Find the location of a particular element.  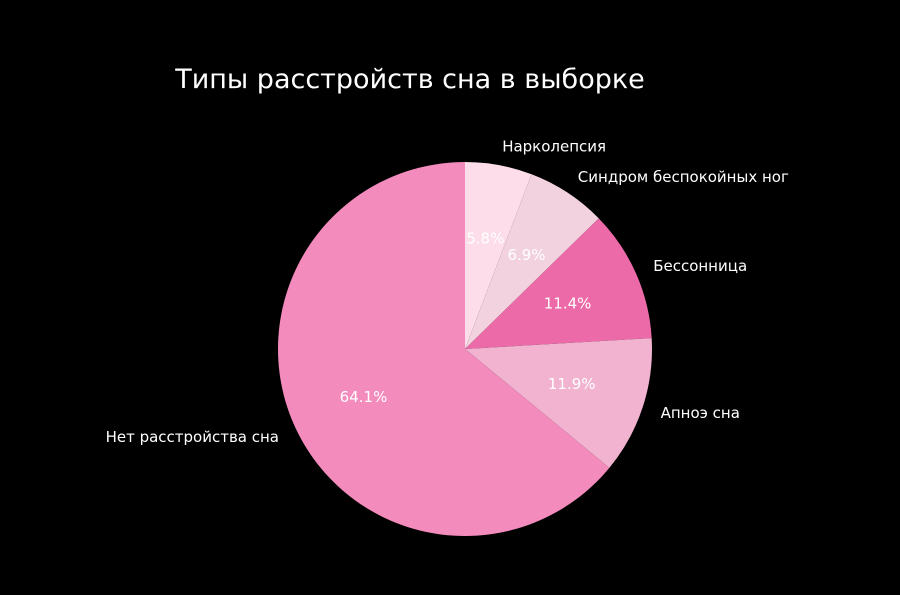

pie-percent-label: 6.9% is located at coordinates (526, 255).